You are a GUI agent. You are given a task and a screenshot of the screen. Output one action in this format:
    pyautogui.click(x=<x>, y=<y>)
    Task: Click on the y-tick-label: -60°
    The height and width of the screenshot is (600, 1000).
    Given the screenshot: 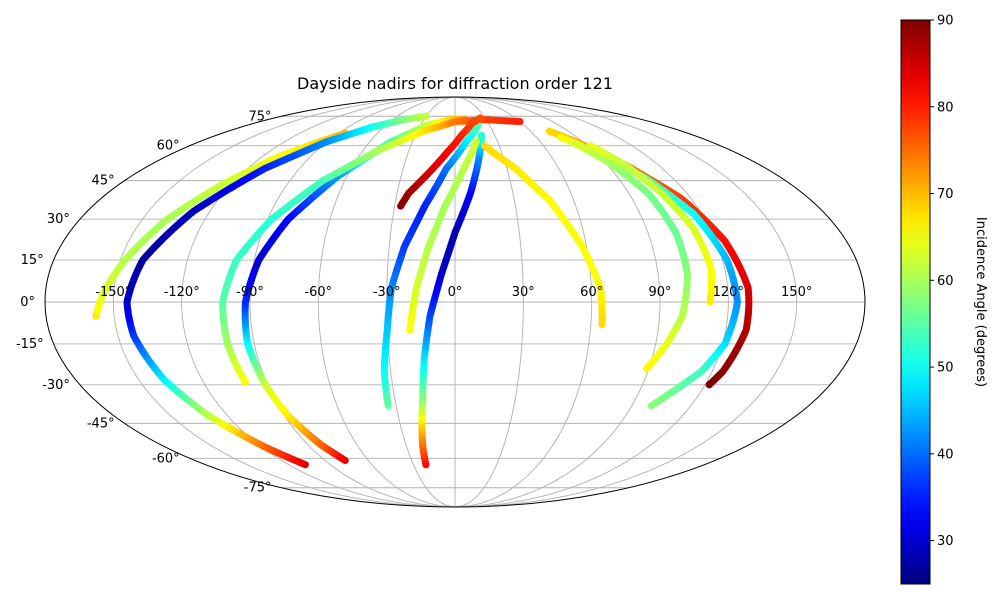 What is the action you would take?
    pyautogui.click(x=166, y=458)
    